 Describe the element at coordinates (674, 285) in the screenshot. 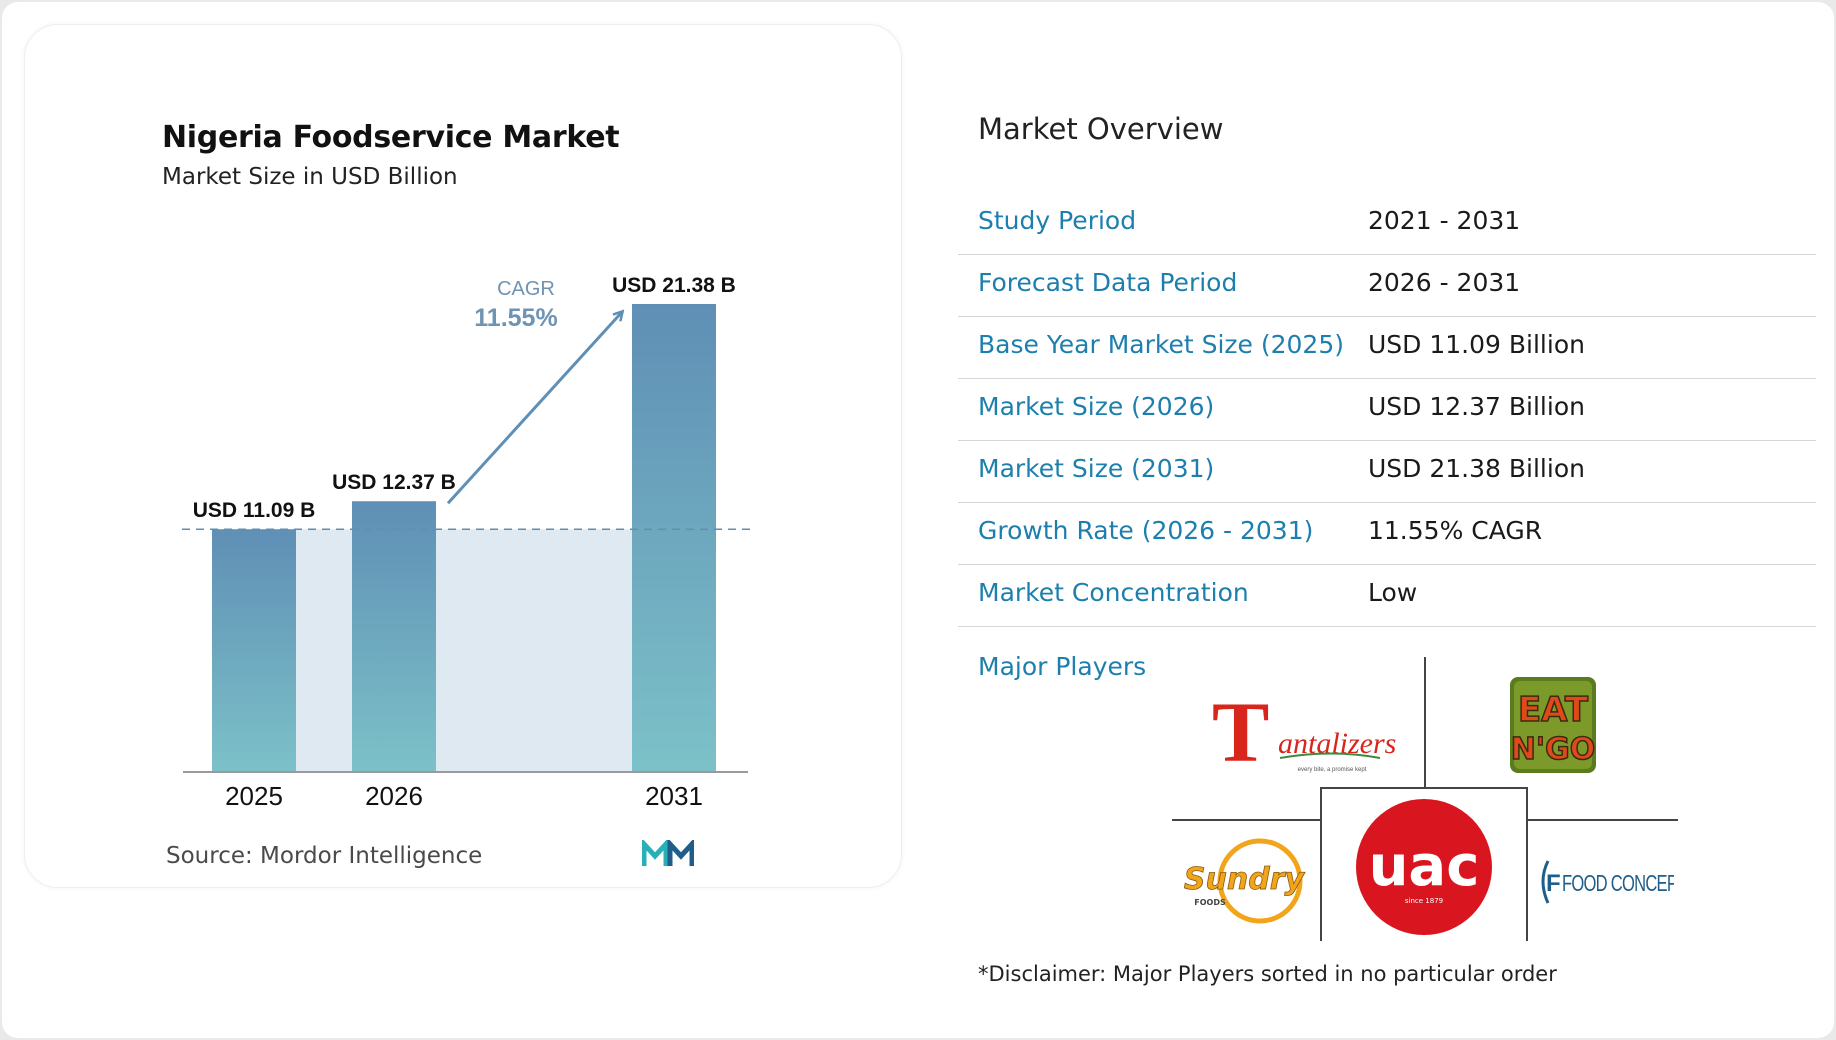

I see `bar-value-label: USD 21.38 B` at that location.